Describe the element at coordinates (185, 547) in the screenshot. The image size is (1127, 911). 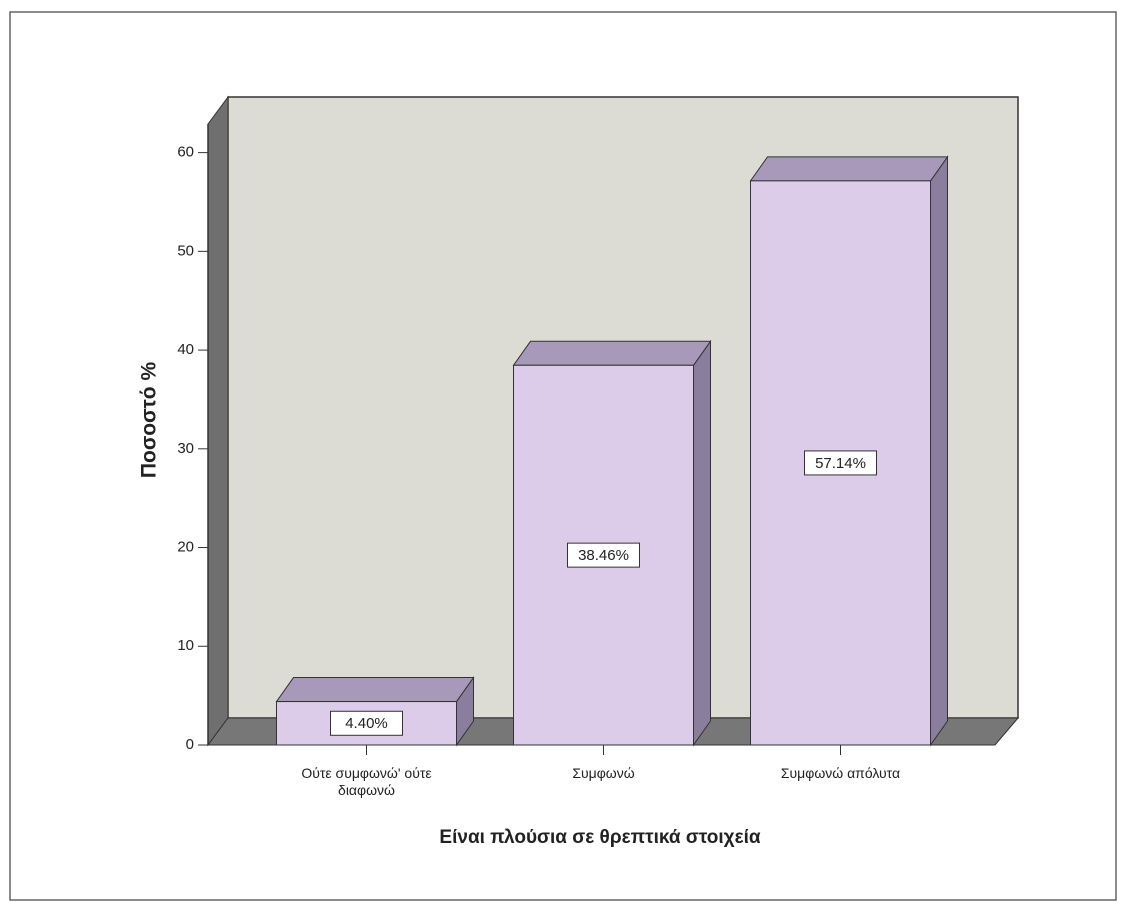
I see `y-tick-label: 20` at that location.